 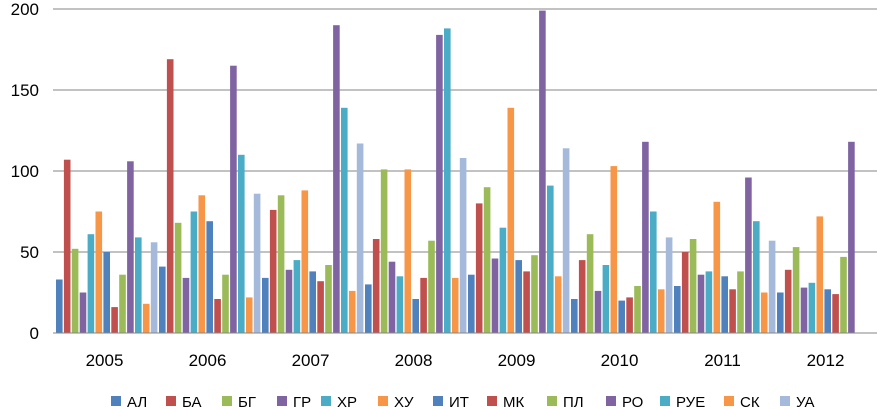 What do you see at coordinates (690, 402) in the screenshot?
I see `legend-label: РУЕ` at bounding box center [690, 402].